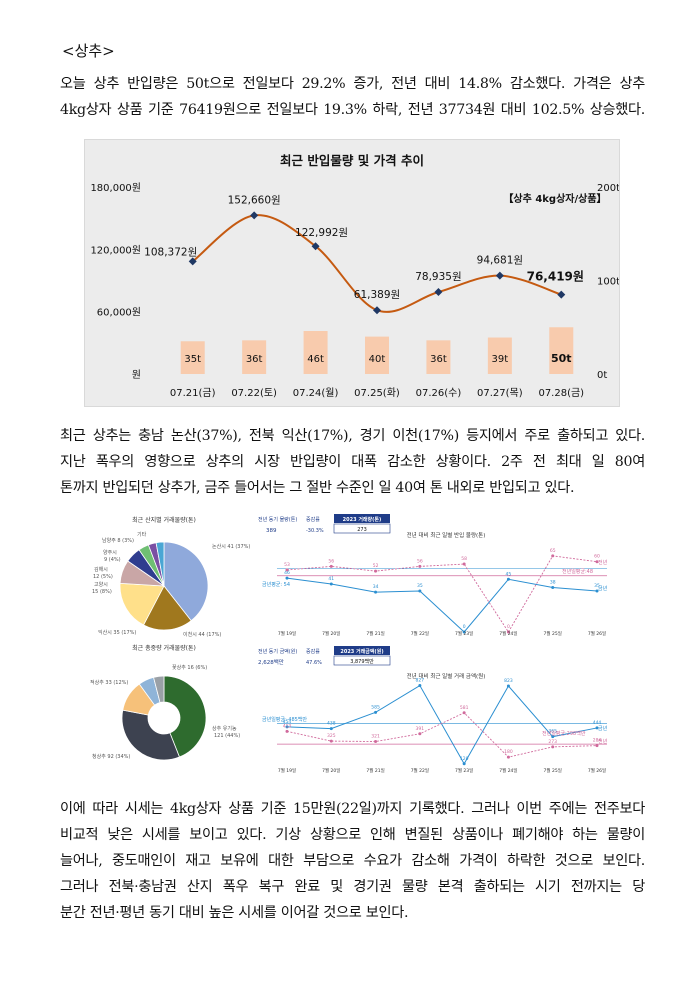  Describe the element at coordinates (277, 651) in the screenshot. I see `line2-prev-label: 전년 동기 금액(원)` at that location.